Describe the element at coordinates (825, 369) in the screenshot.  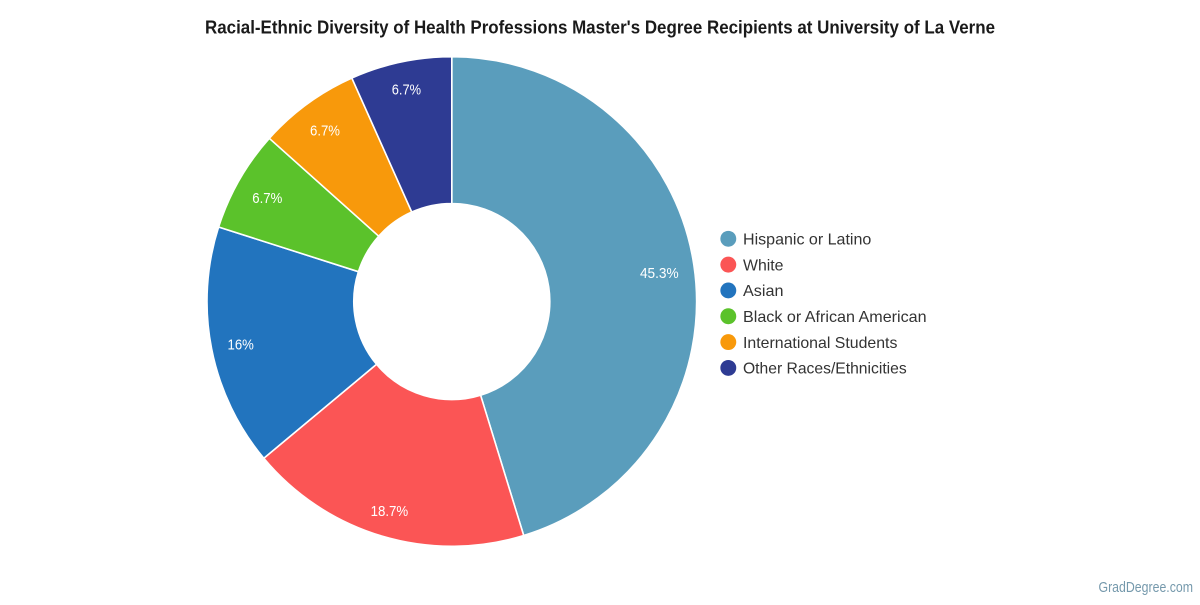
I see `svg-text: Other Races/Ethnicities` at that location.